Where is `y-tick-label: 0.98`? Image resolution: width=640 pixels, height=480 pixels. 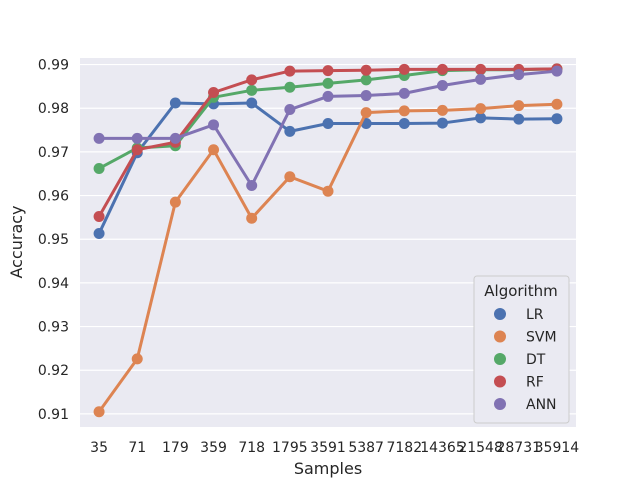 y-tick-label: 0.98 is located at coordinates (53, 109).